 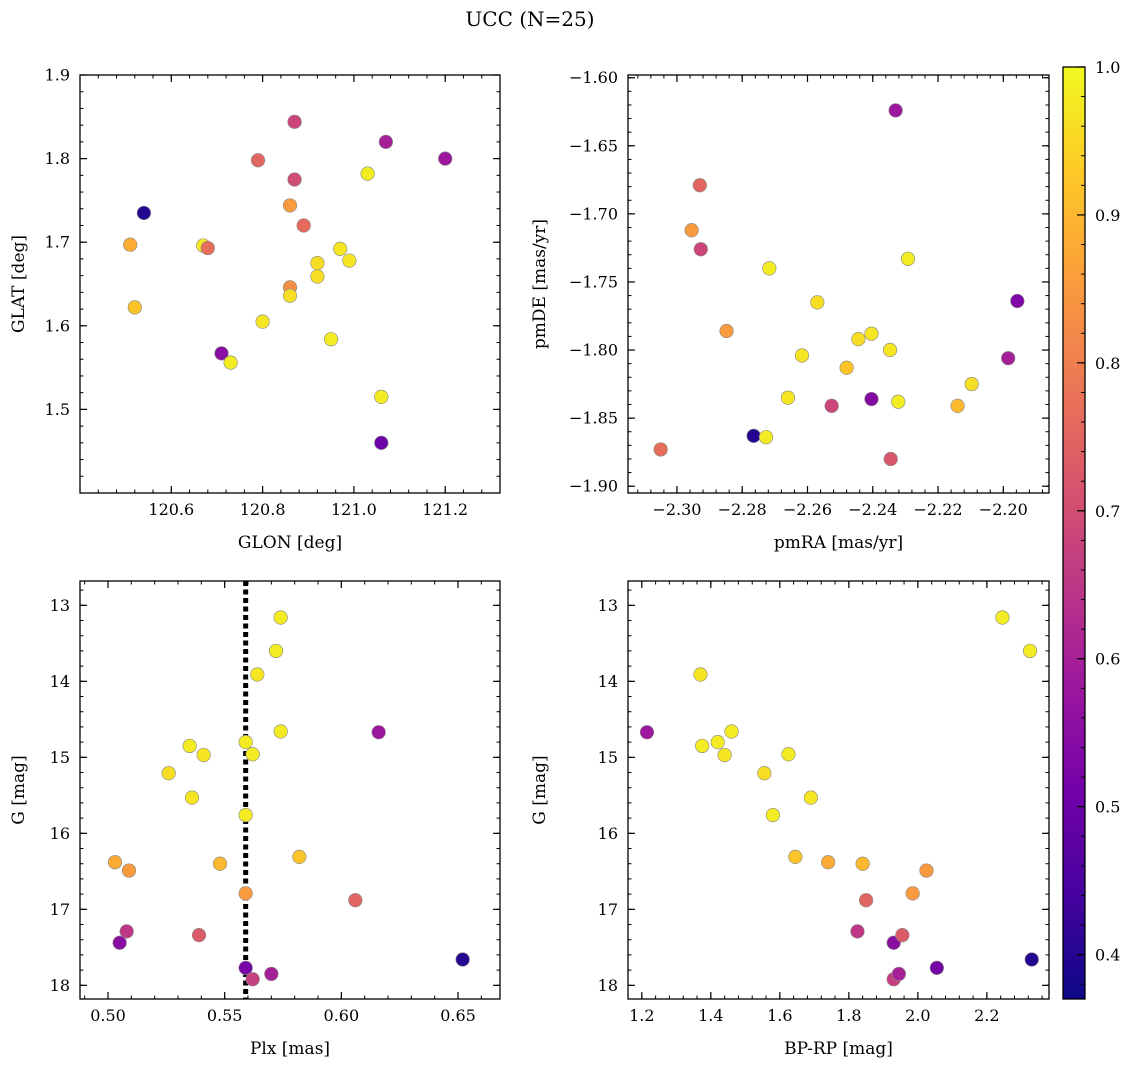 What do you see at coordinates (171, 509) in the screenshot?
I see `x-tick-label: 120.6` at bounding box center [171, 509].